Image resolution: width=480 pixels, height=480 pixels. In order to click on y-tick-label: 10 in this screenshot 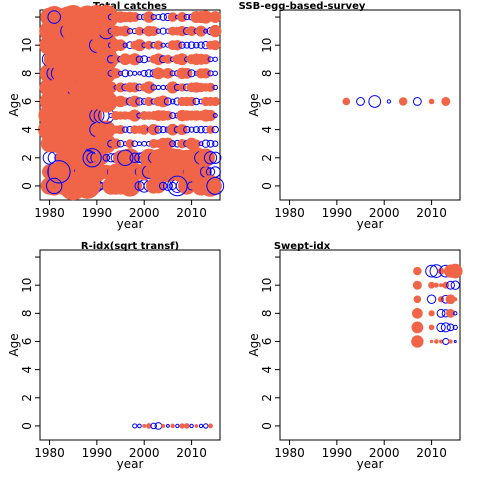, I will do `click(267, 45)`.